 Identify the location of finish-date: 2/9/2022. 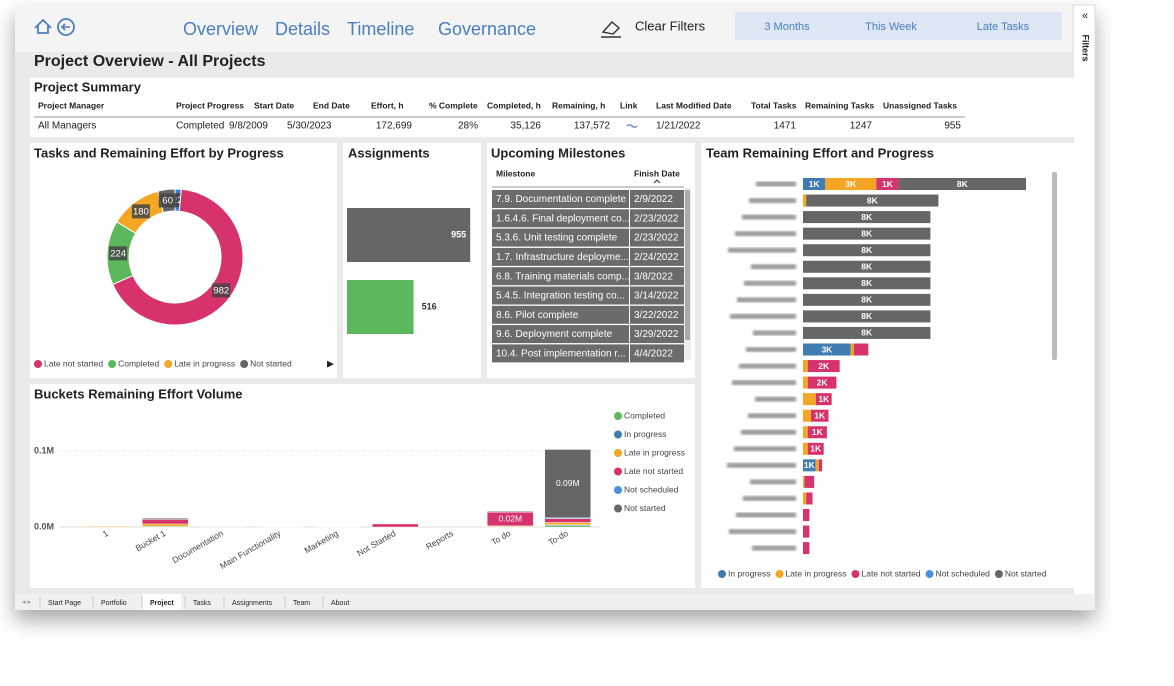
(653, 199).